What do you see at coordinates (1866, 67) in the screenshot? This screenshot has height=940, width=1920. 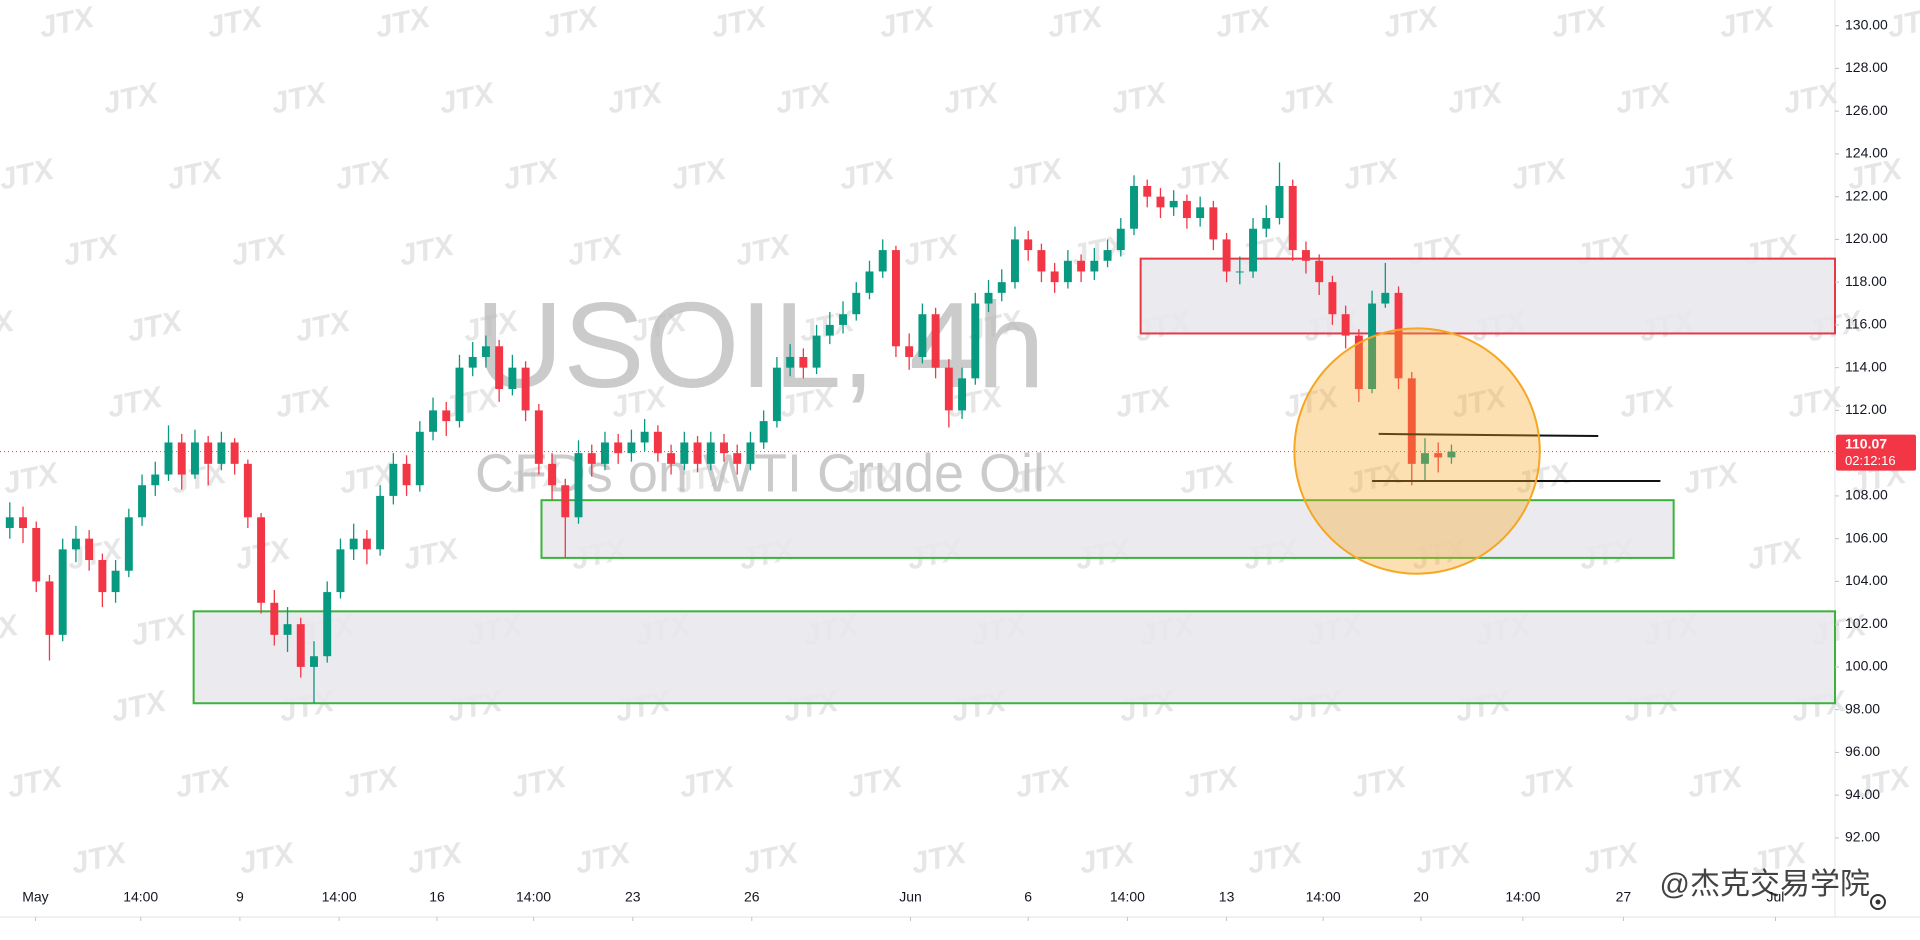 I see `y-tick-label: 128.00` at bounding box center [1866, 67].